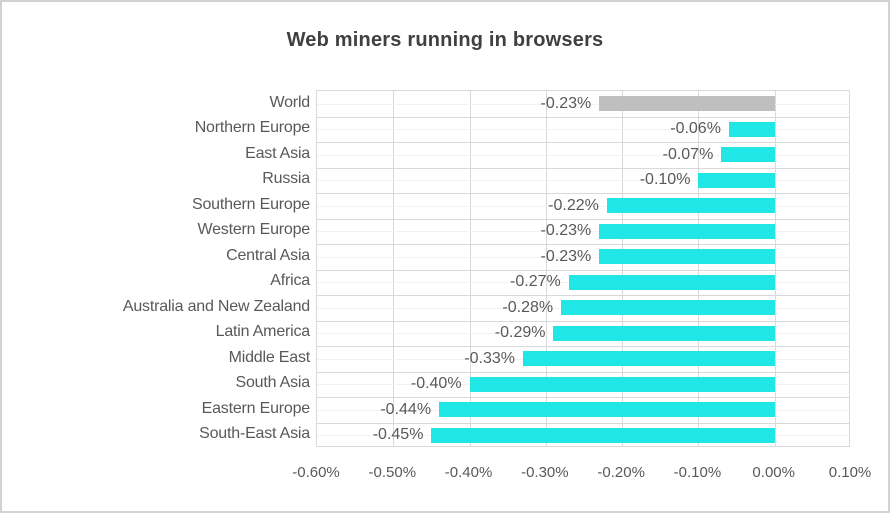 This screenshot has width=890, height=513. Describe the element at coordinates (216, 306) in the screenshot. I see `category-label: Australia and New Zealand` at that location.